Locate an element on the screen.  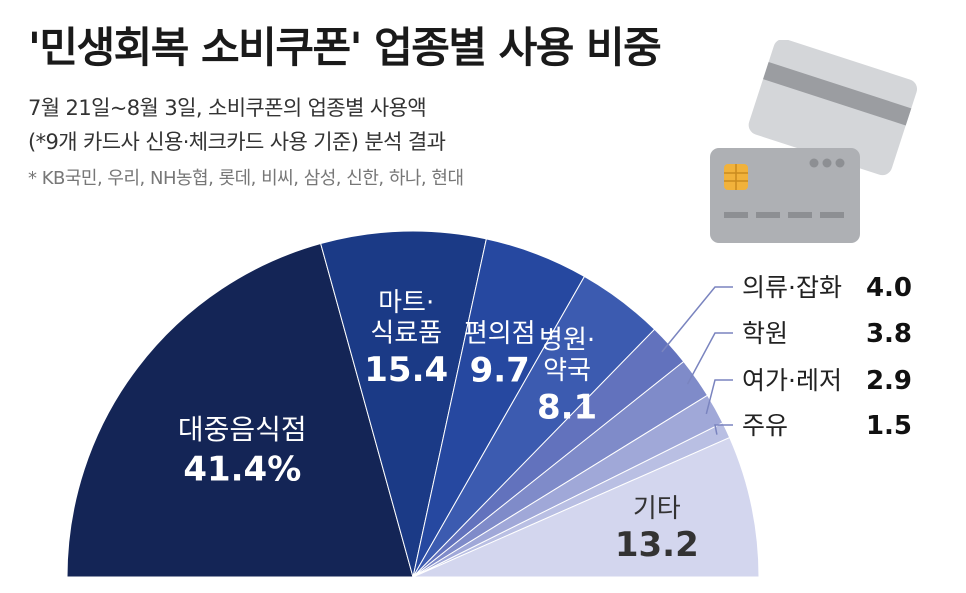
chart-title: '민생회복 소비쿠폰' 업종별 사용 비중 is located at coordinates (345, 47).